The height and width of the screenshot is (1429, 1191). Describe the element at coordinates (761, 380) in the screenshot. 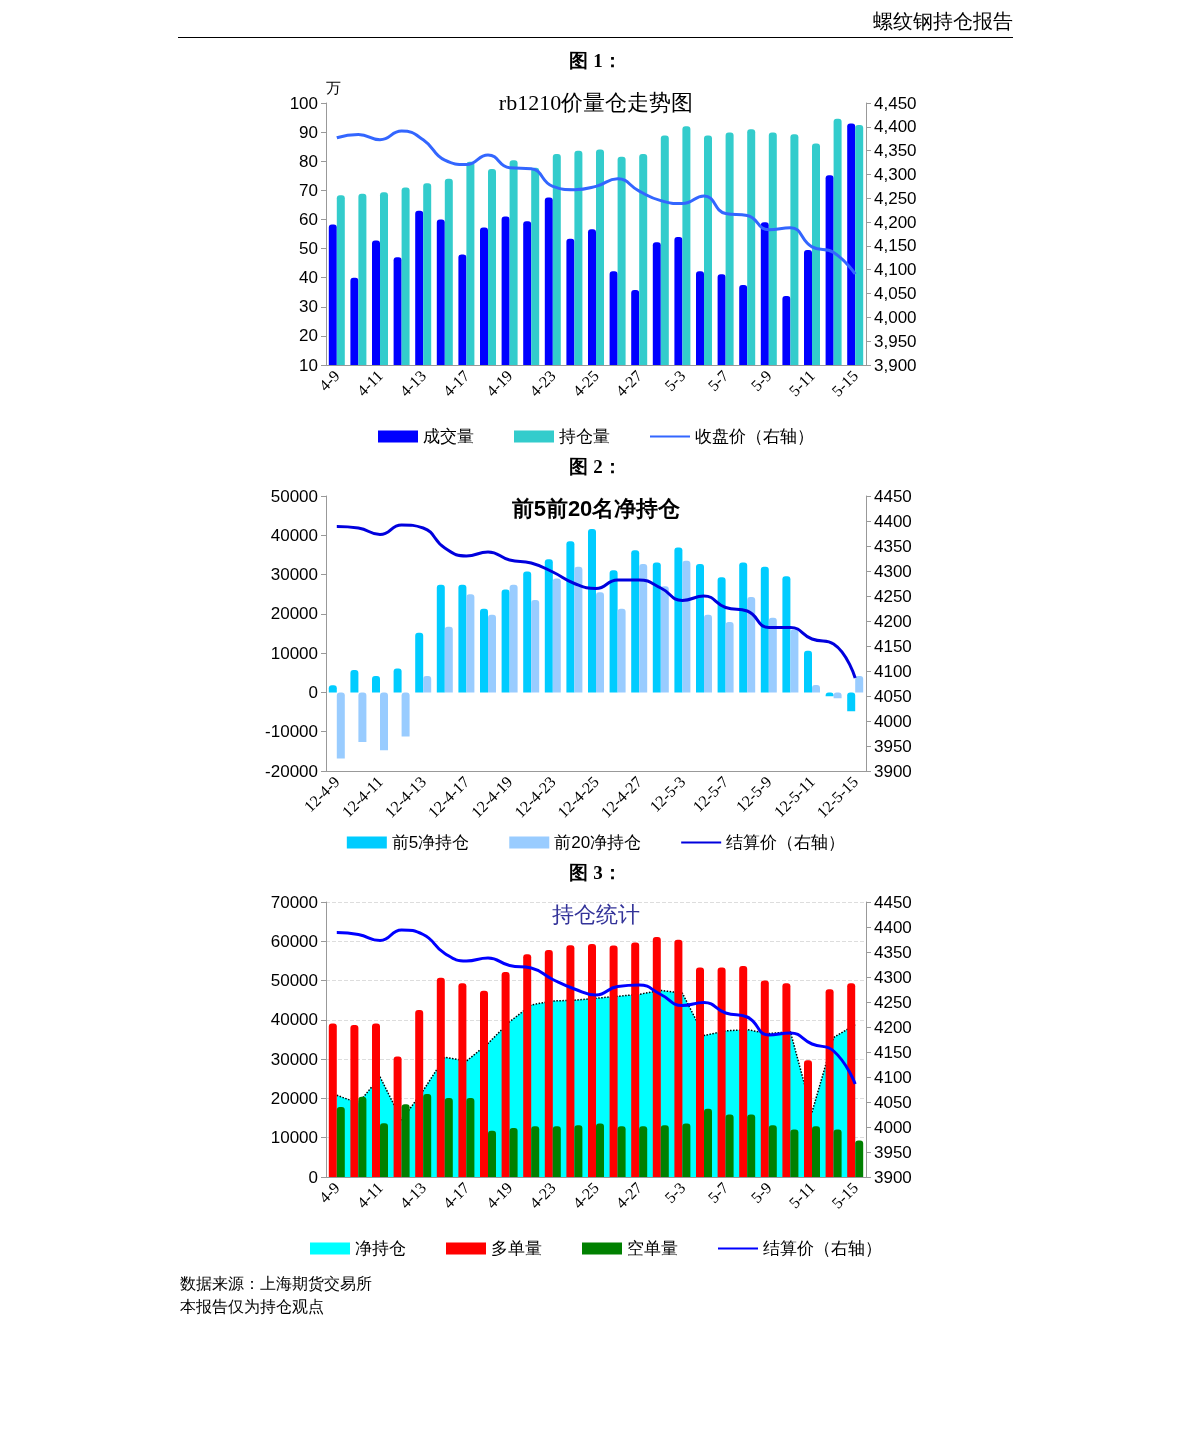

I see `x-tick-label: 5-9` at that location.